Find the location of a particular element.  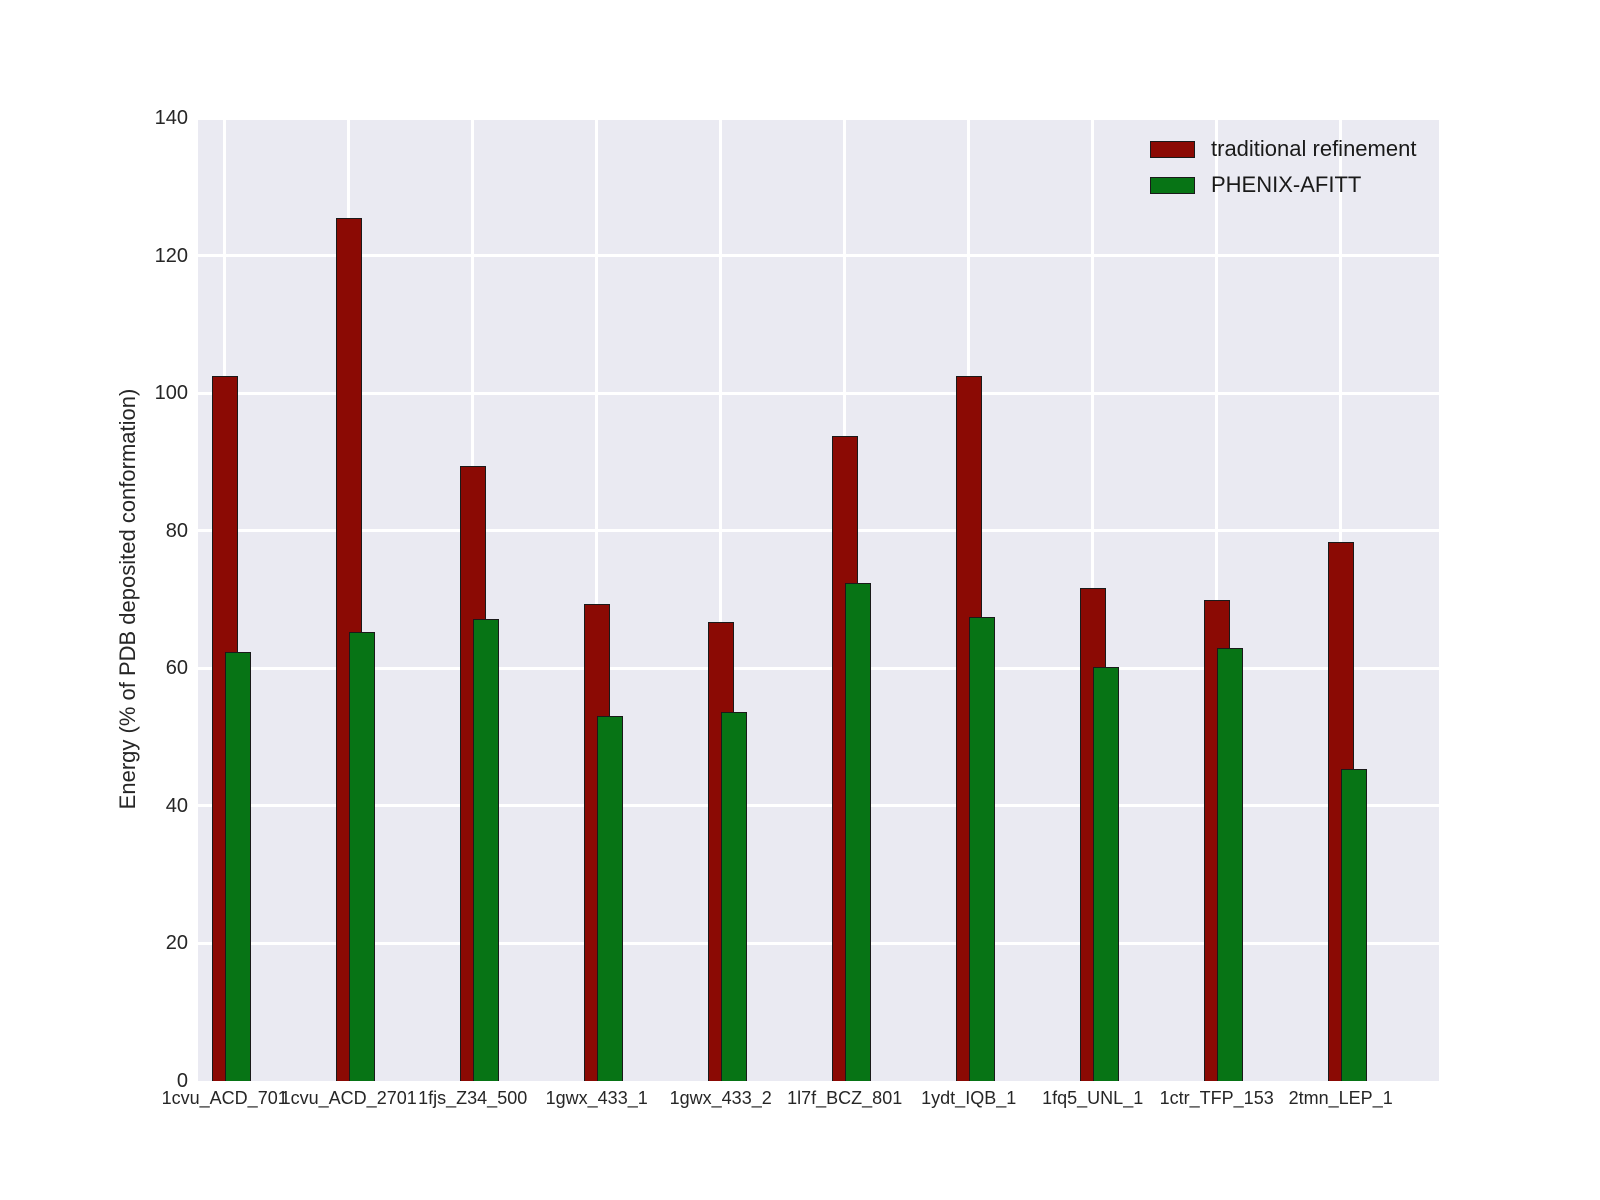

x-tick-label-1cvu_ACD_701: 1cvu_ACD_701 is located at coordinates (224, 1098).